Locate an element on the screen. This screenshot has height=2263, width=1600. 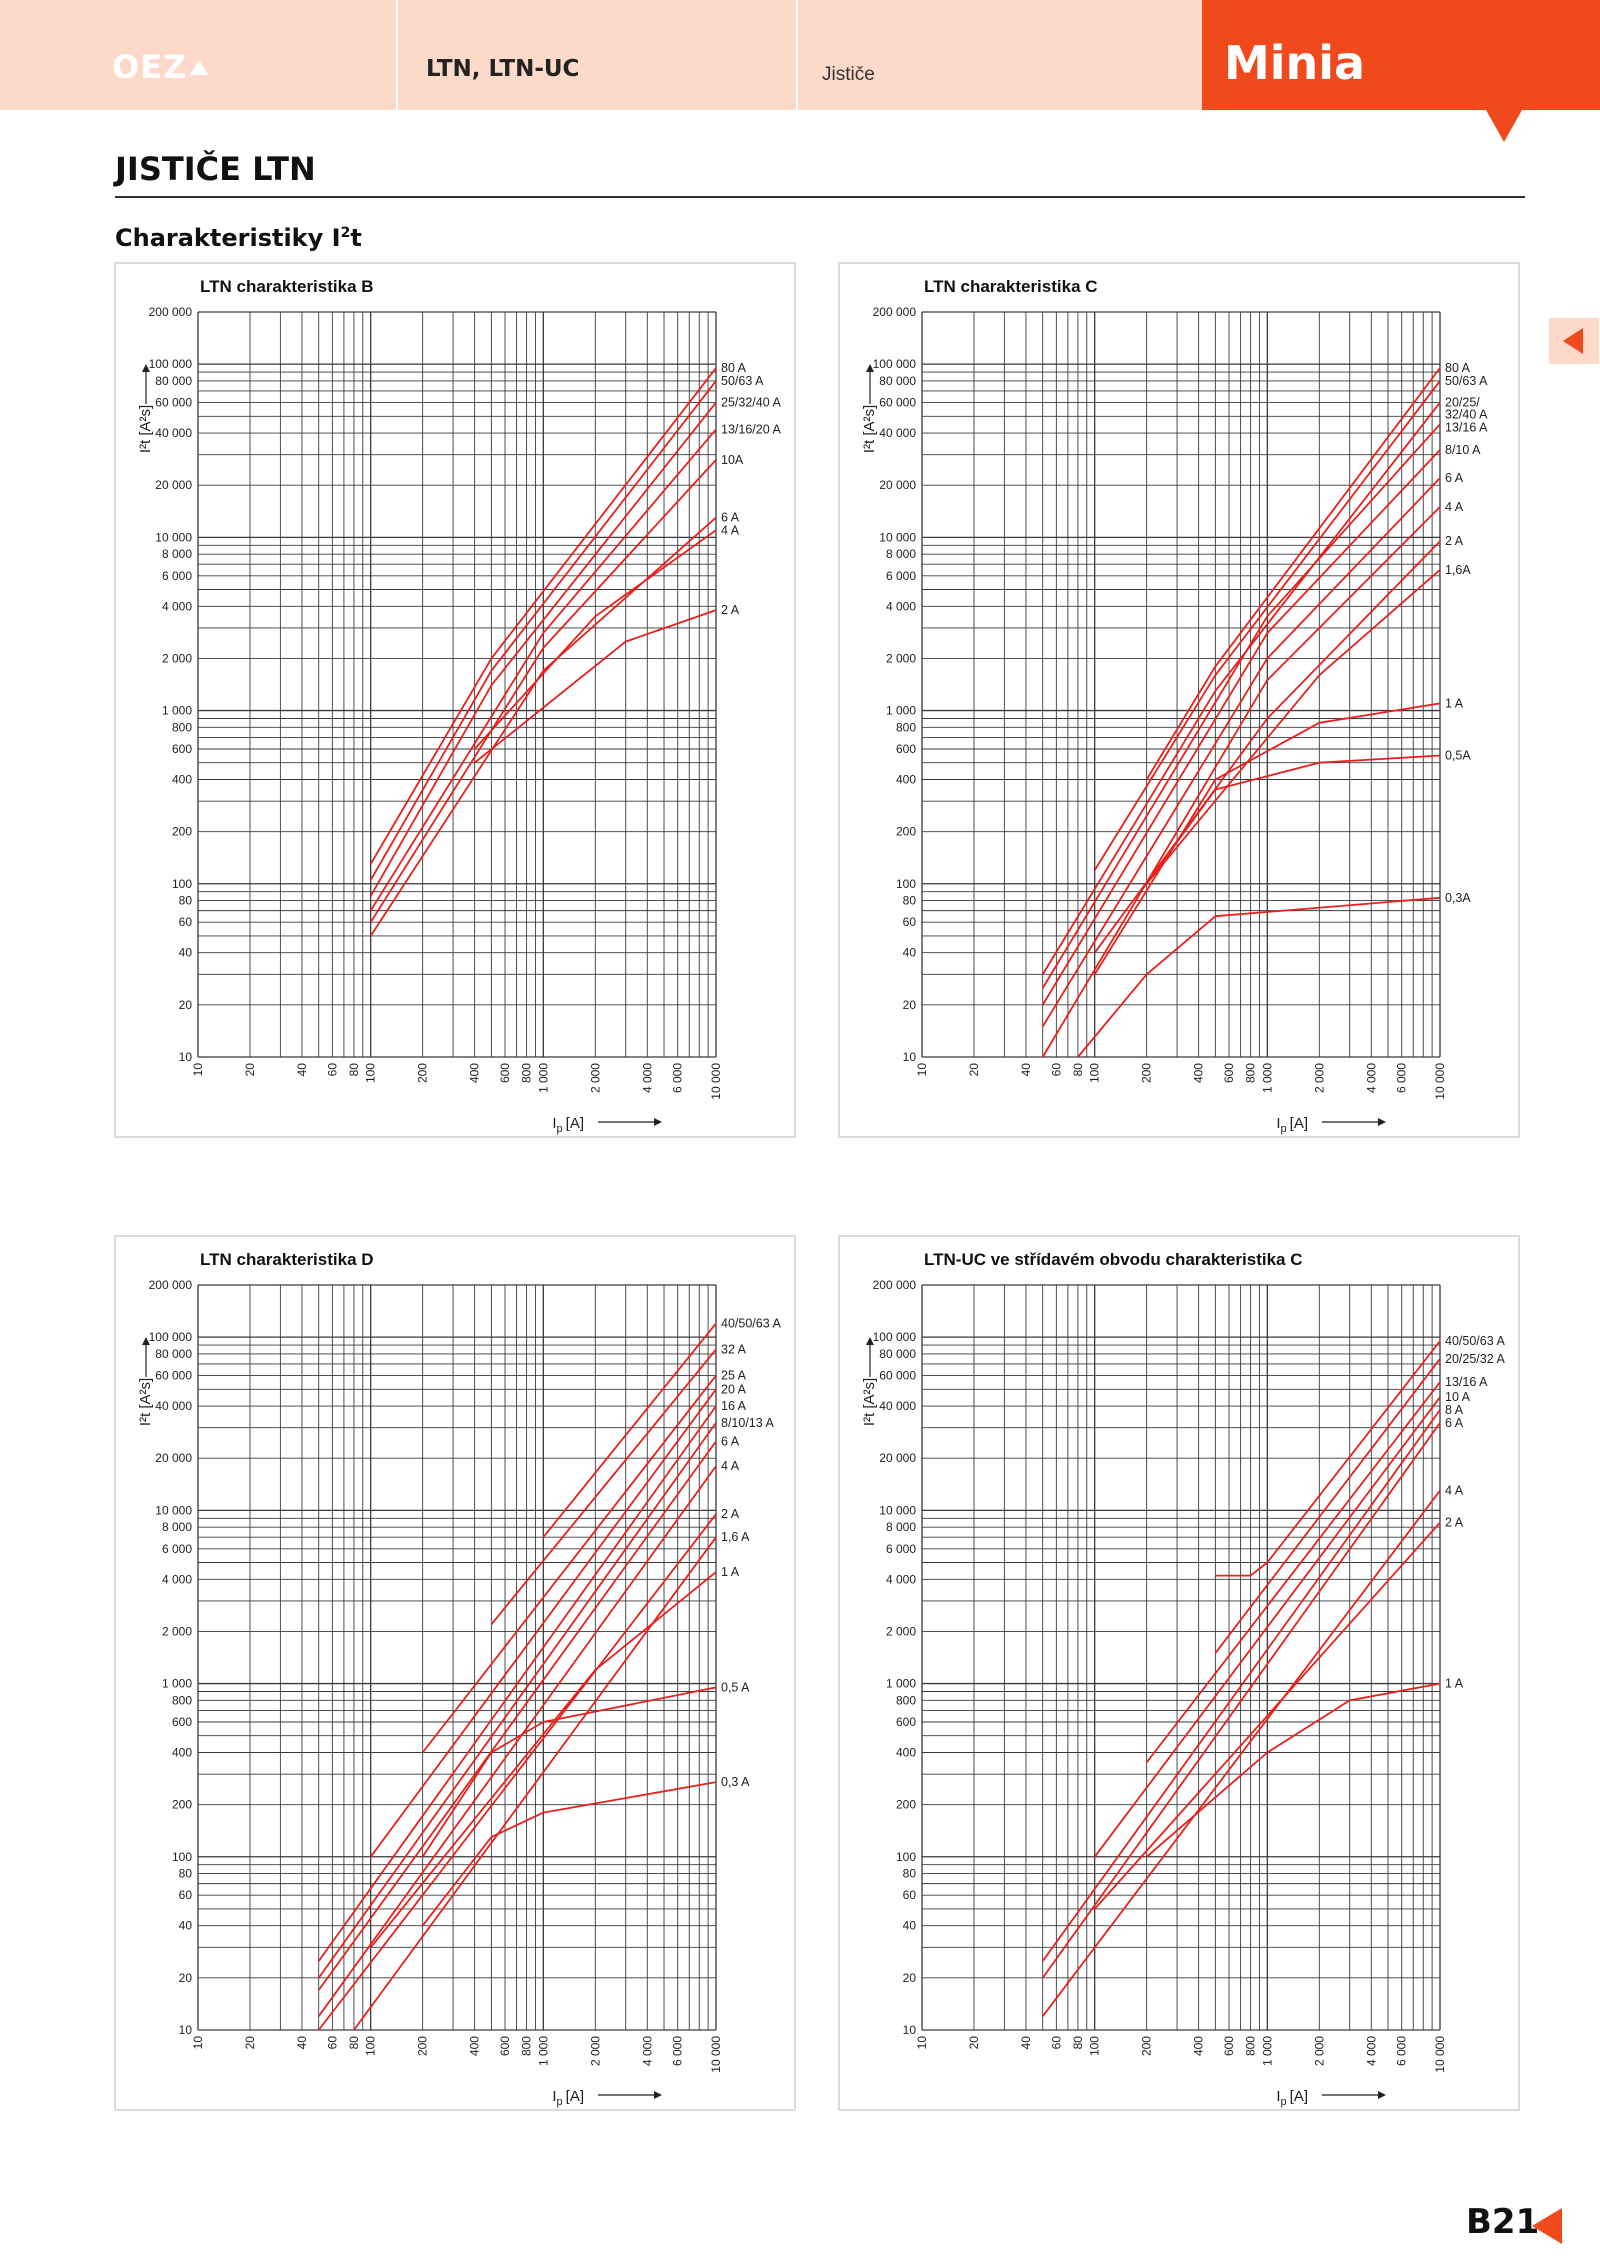
chart-title: LTN charakteristika B is located at coordinates (287, 286).